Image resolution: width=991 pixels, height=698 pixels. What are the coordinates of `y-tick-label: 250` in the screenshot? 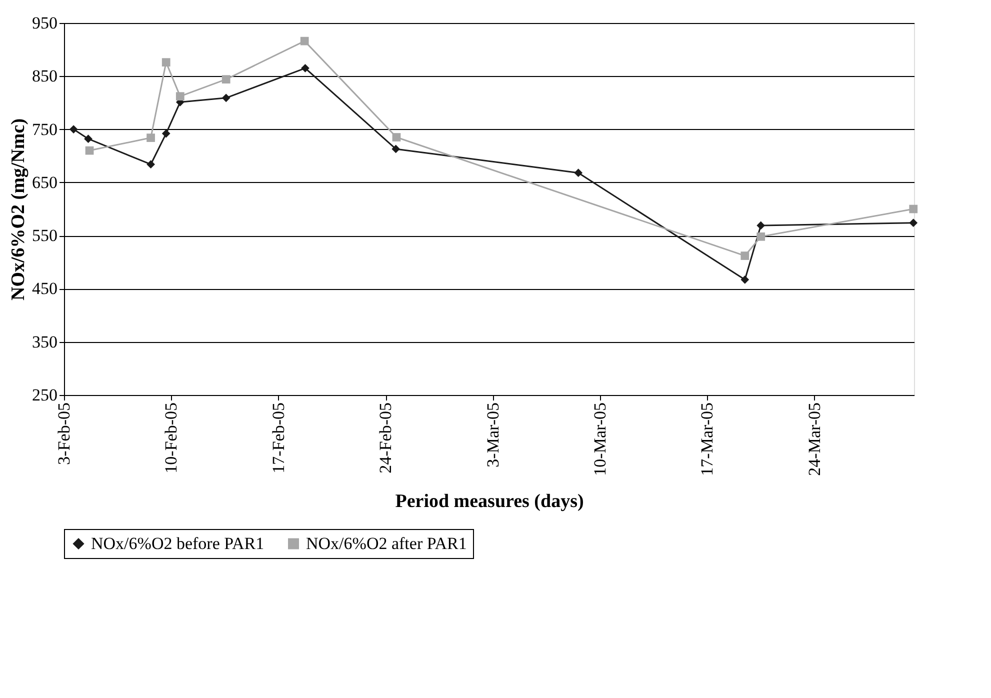 It's located at (45, 395).